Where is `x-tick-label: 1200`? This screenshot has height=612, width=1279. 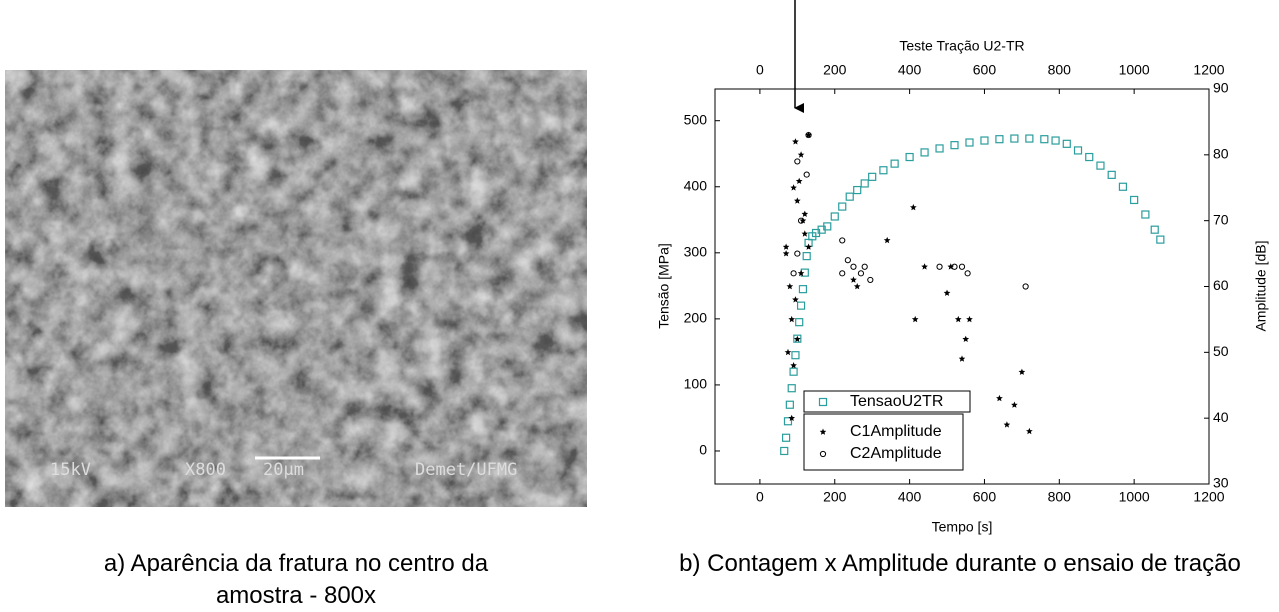 x-tick-label: 1200 is located at coordinates (1208, 497).